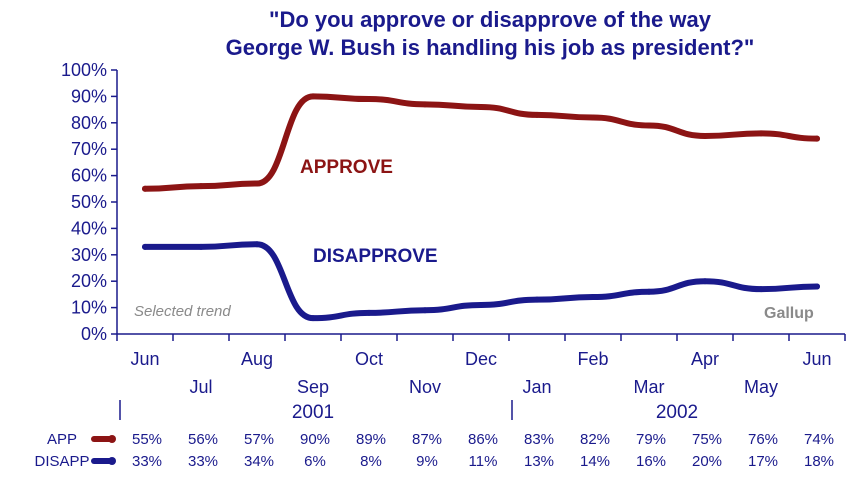 The height and width of the screenshot is (479, 860). Describe the element at coordinates (490, 19) in the screenshot. I see `chart-title-line-1: "Do you approve or disapprove of the way` at that location.